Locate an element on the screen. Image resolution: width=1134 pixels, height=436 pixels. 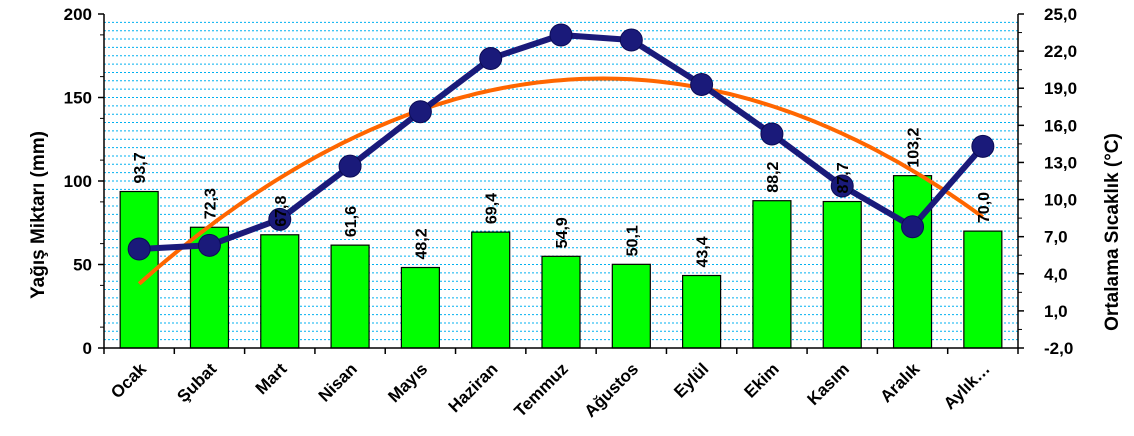
y-tick-label-right: 13,0 is located at coordinates (1060, 162).